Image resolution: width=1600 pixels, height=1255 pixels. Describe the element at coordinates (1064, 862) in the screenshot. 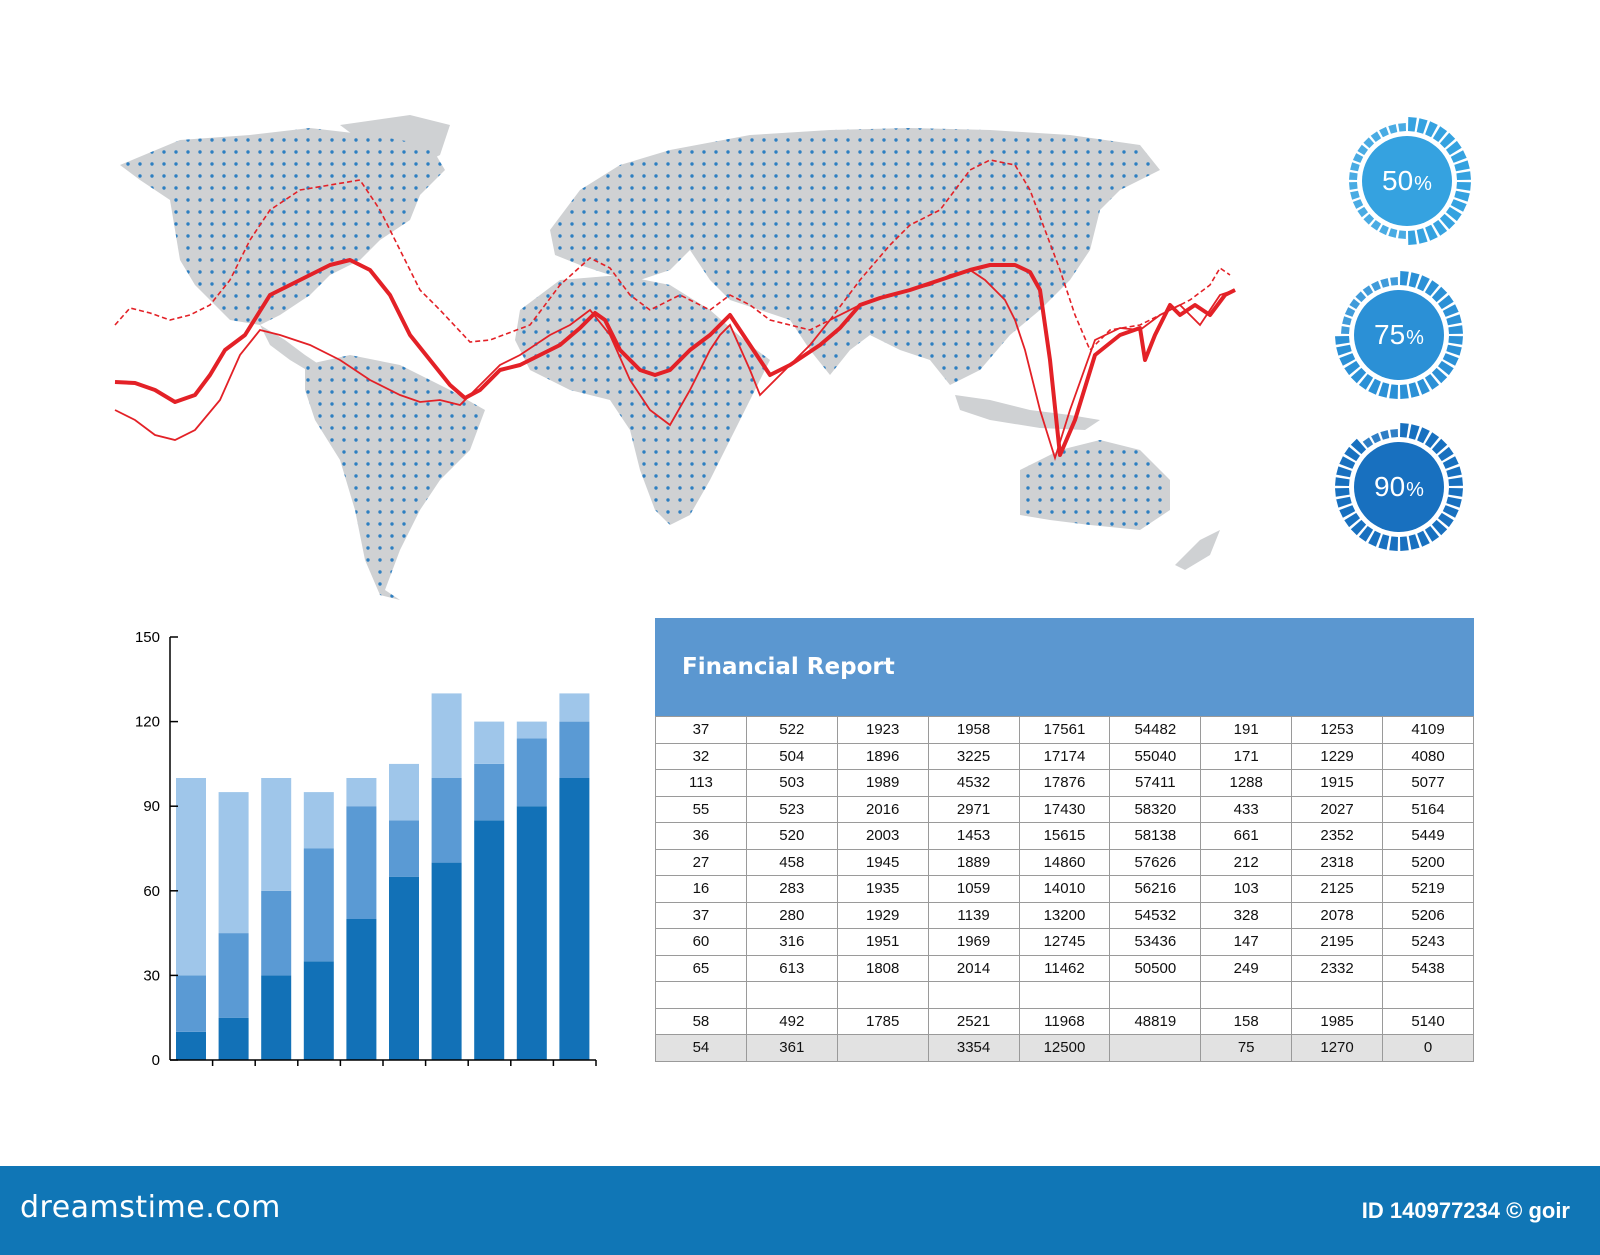

I see `table-cell: 14860` at that location.